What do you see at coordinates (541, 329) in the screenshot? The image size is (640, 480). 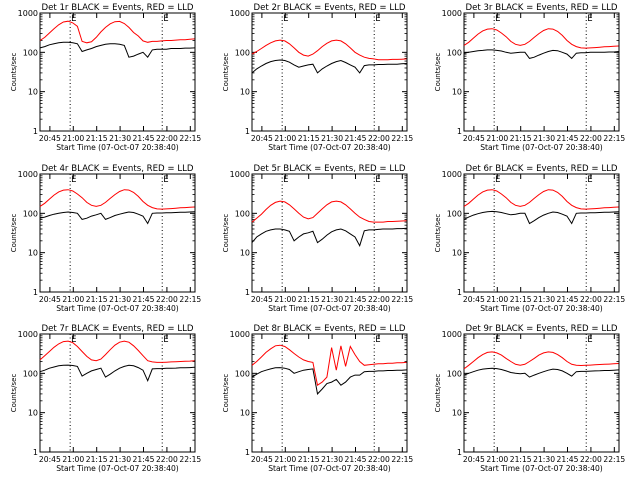 I see `chart-title: Det 9r BLACK = Events, RED = LLD` at bounding box center [541, 329].